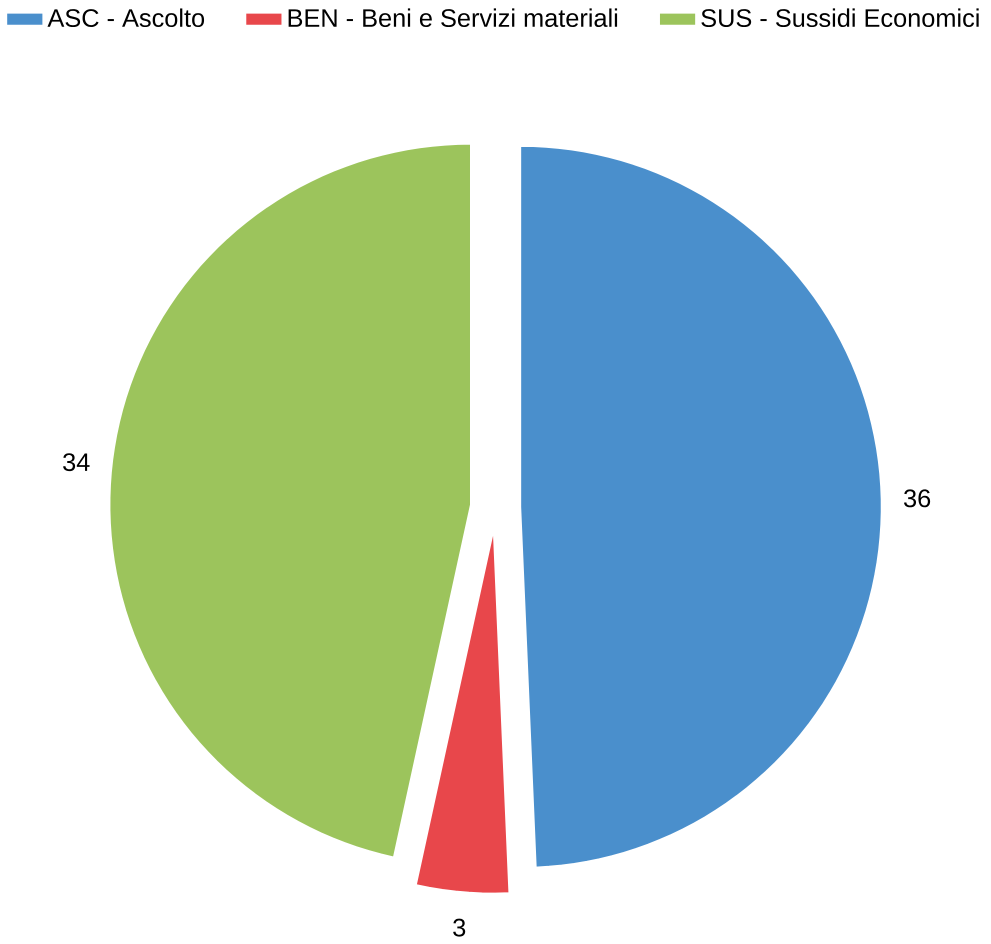 The height and width of the screenshot is (944, 991). Describe the element at coordinates (840, 18) in the screenshot. I see `legend-label: SUS - Sussidi Economici` at that location.